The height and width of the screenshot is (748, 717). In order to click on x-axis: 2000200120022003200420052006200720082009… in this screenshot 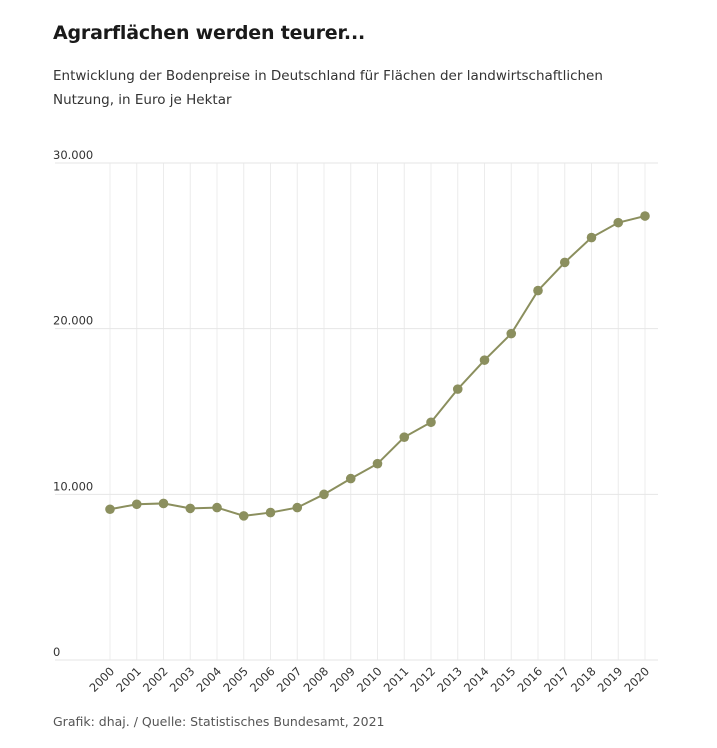, I will do `click(370, 679)`.